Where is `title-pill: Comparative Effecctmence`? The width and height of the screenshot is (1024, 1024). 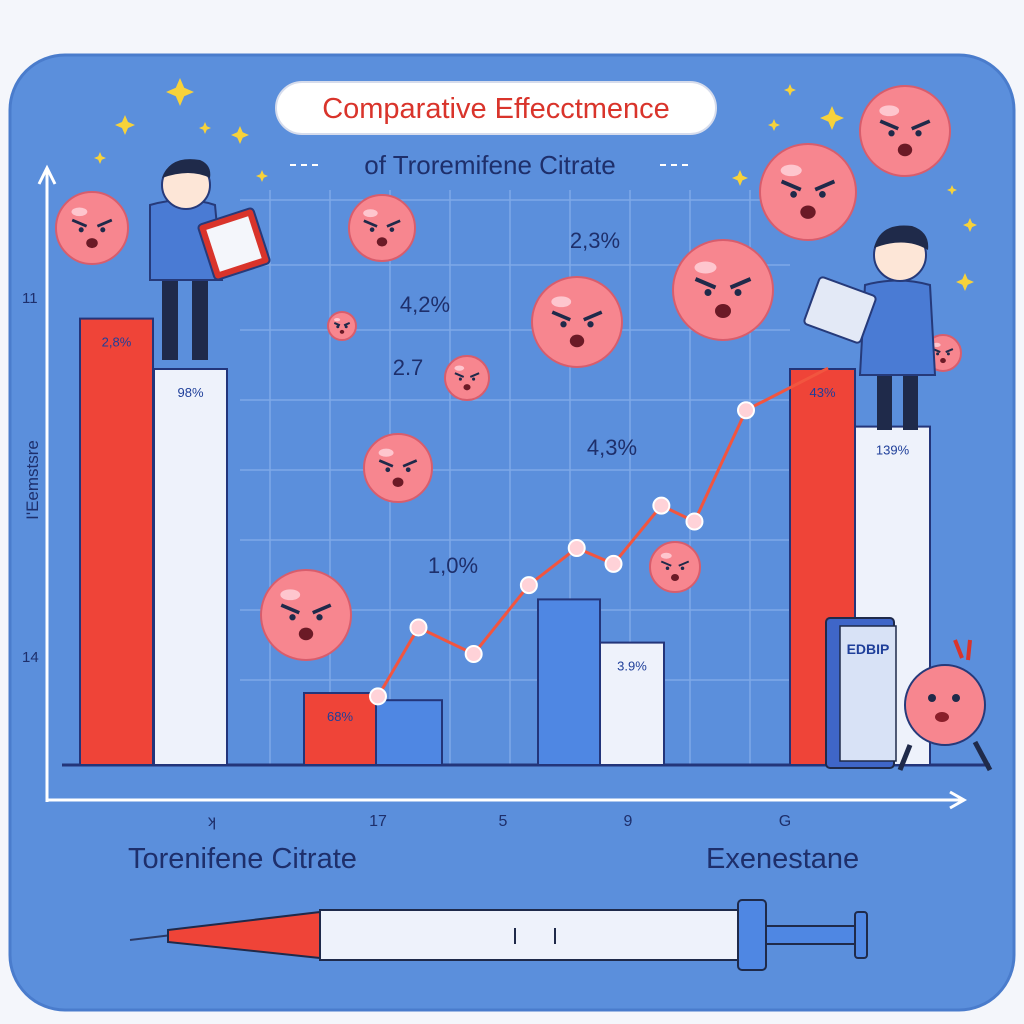 title-pill: Comparative Effecctmence is located at coordinates (496, 108).